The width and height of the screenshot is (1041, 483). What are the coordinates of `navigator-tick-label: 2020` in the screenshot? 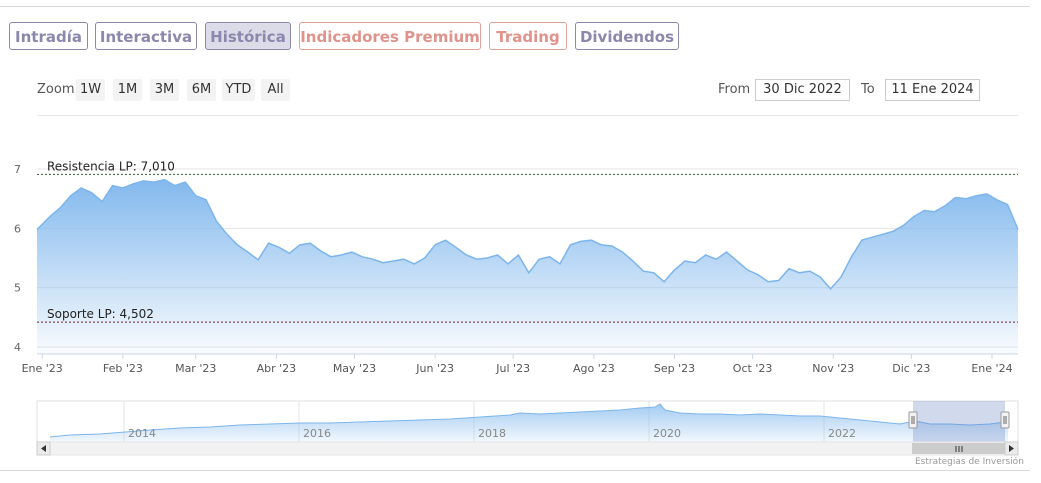 It's located at (667, 433).